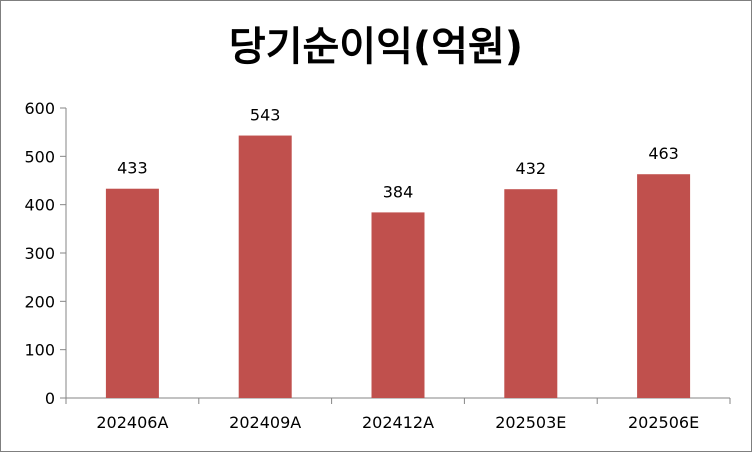  Describe the element at coordinates (39, 350) in the screenshot. I see `y-tick-label: 100` at that location.